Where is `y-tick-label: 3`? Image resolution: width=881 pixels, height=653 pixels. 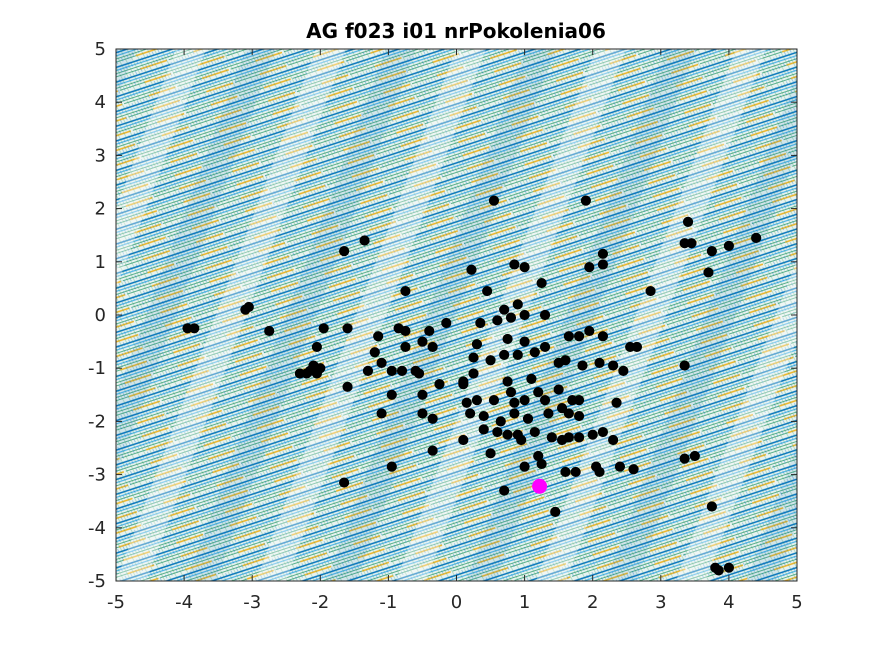
y-tick-label: 3 is located at coordinates (100, 155).